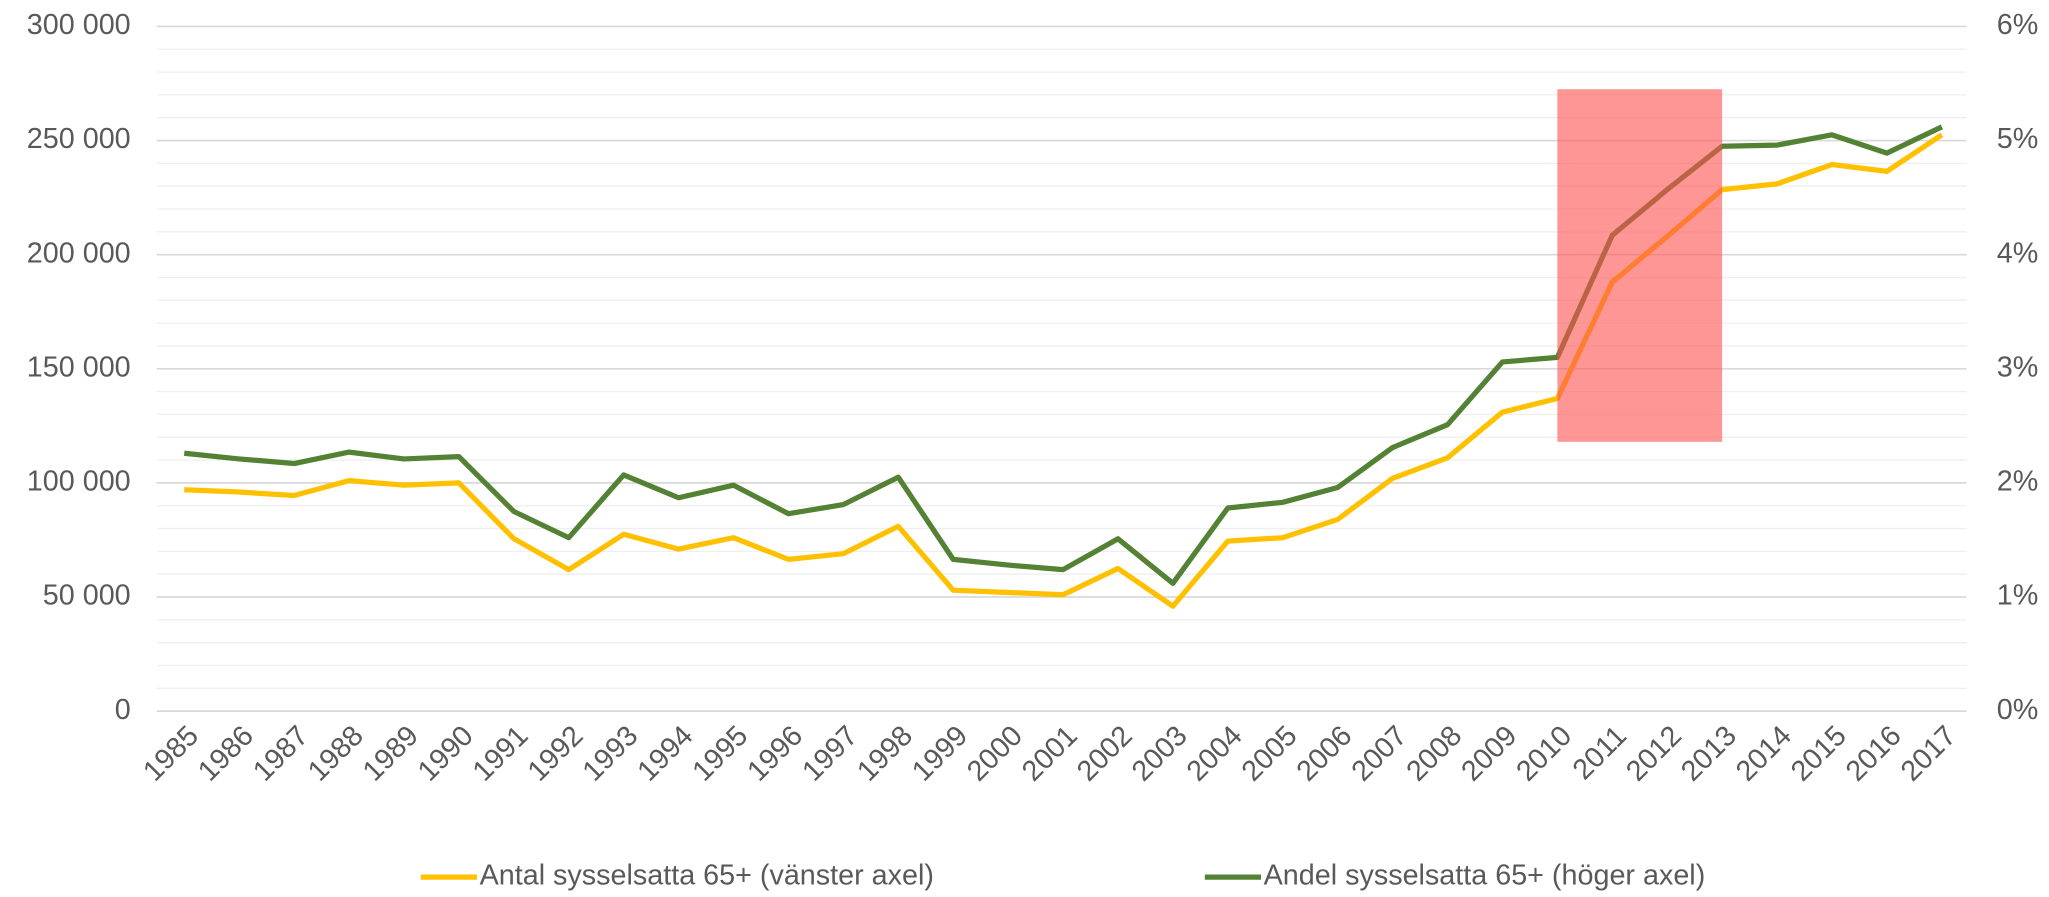 This screenshot has width=2049, height=897. What do you see at coordinates (1215, 754) in the screenshot?
I see `x-tick-label: 2004` at bounding box center [1215, 754].